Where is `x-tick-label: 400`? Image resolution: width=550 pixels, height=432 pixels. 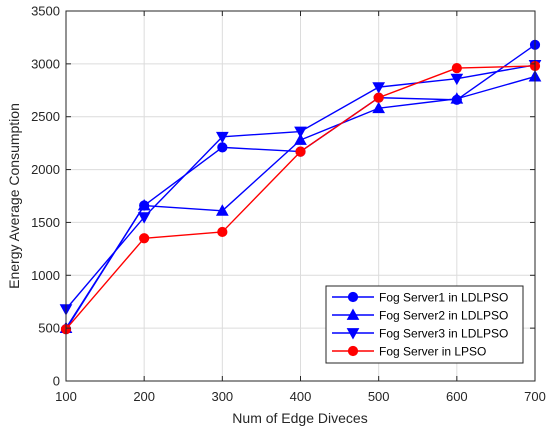 x-tick-label: 400 is located at coordinates (301, 396).